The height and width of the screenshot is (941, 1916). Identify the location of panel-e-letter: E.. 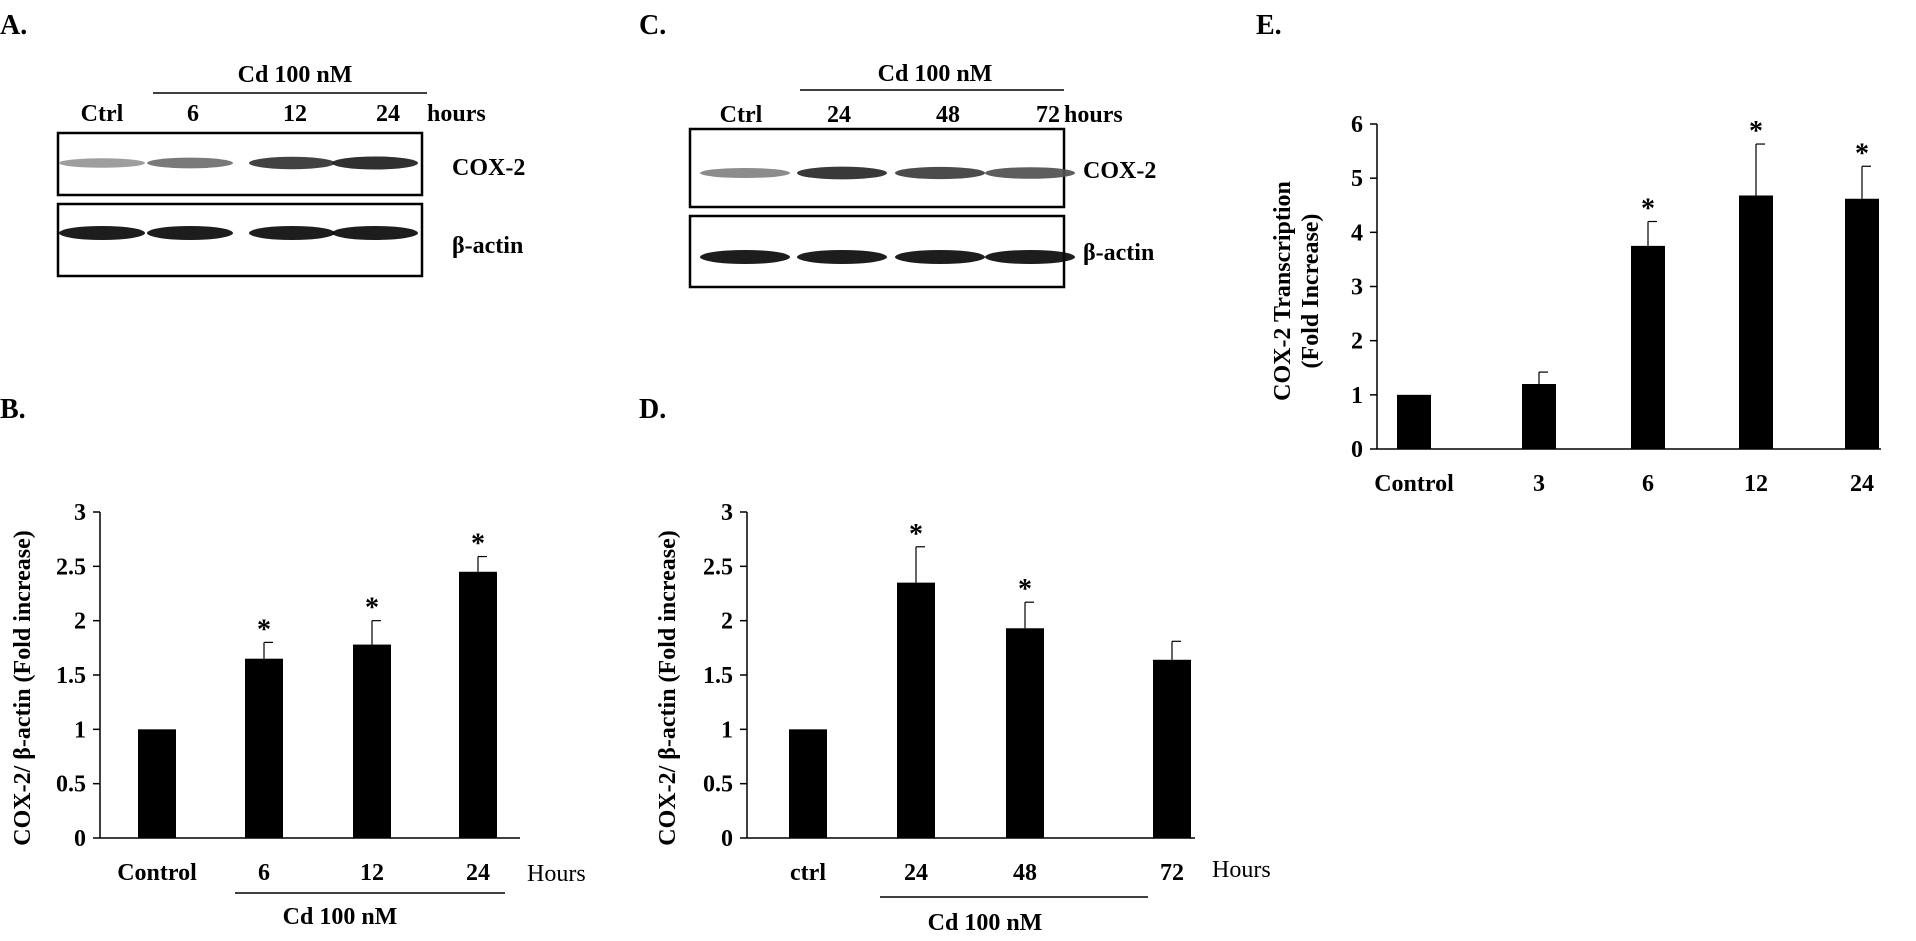
(1269, 25).